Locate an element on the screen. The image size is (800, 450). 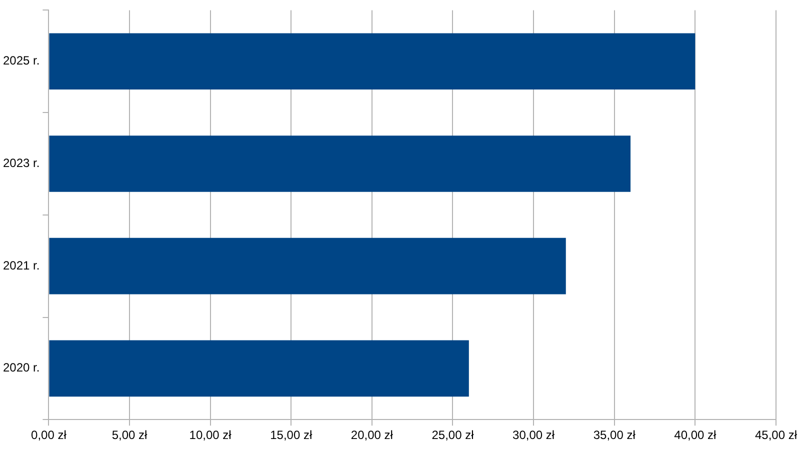
x-tick-label: 5,00 zł is located at coordinates (130, 435).